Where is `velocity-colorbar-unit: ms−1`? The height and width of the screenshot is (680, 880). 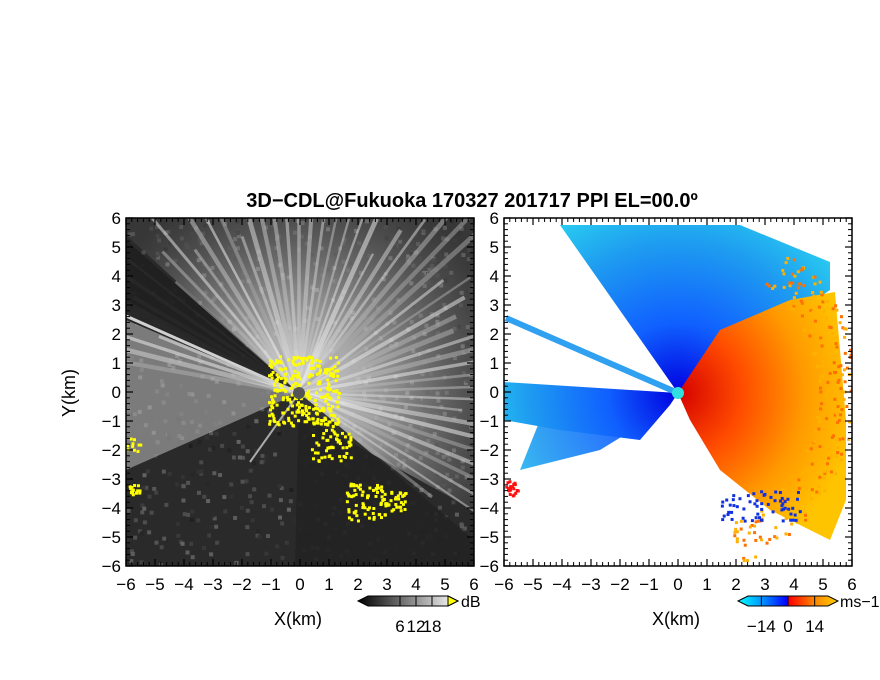
velocity-colorbar-unit: ms−1 is located at coordinates (860, 602).